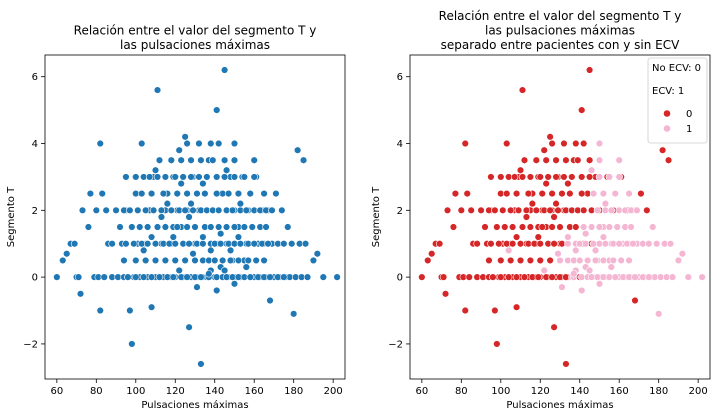 The height and width of the screenshot is (417, 719). I want to click on y-tick-label: 6, so click(400, 77).